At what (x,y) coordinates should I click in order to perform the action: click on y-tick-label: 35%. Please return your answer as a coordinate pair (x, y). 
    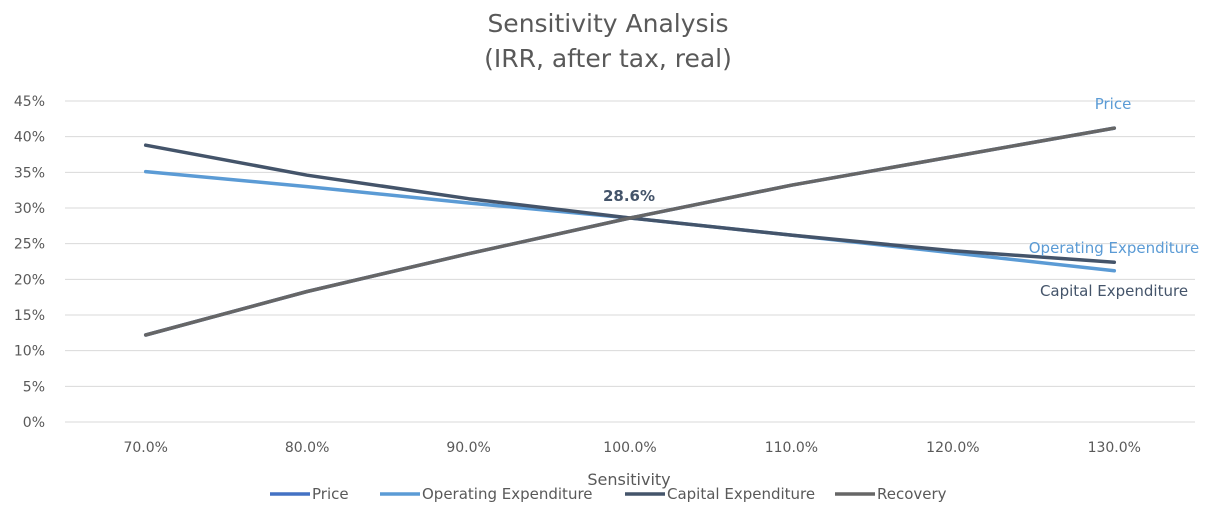
    Looking at the image, I should click on (29, 173).